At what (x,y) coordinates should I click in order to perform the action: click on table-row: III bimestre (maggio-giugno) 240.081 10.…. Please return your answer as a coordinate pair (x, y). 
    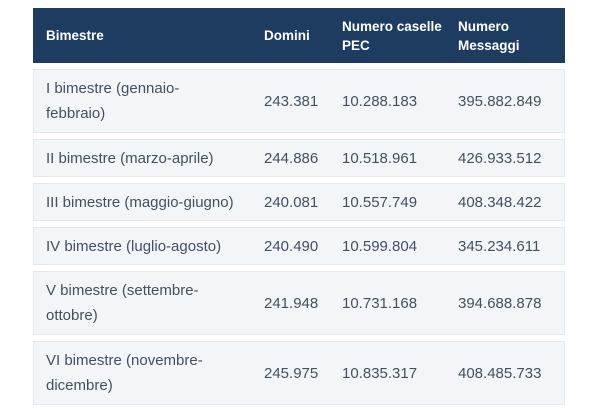
    Looking at the image, I should click on (299, 202).